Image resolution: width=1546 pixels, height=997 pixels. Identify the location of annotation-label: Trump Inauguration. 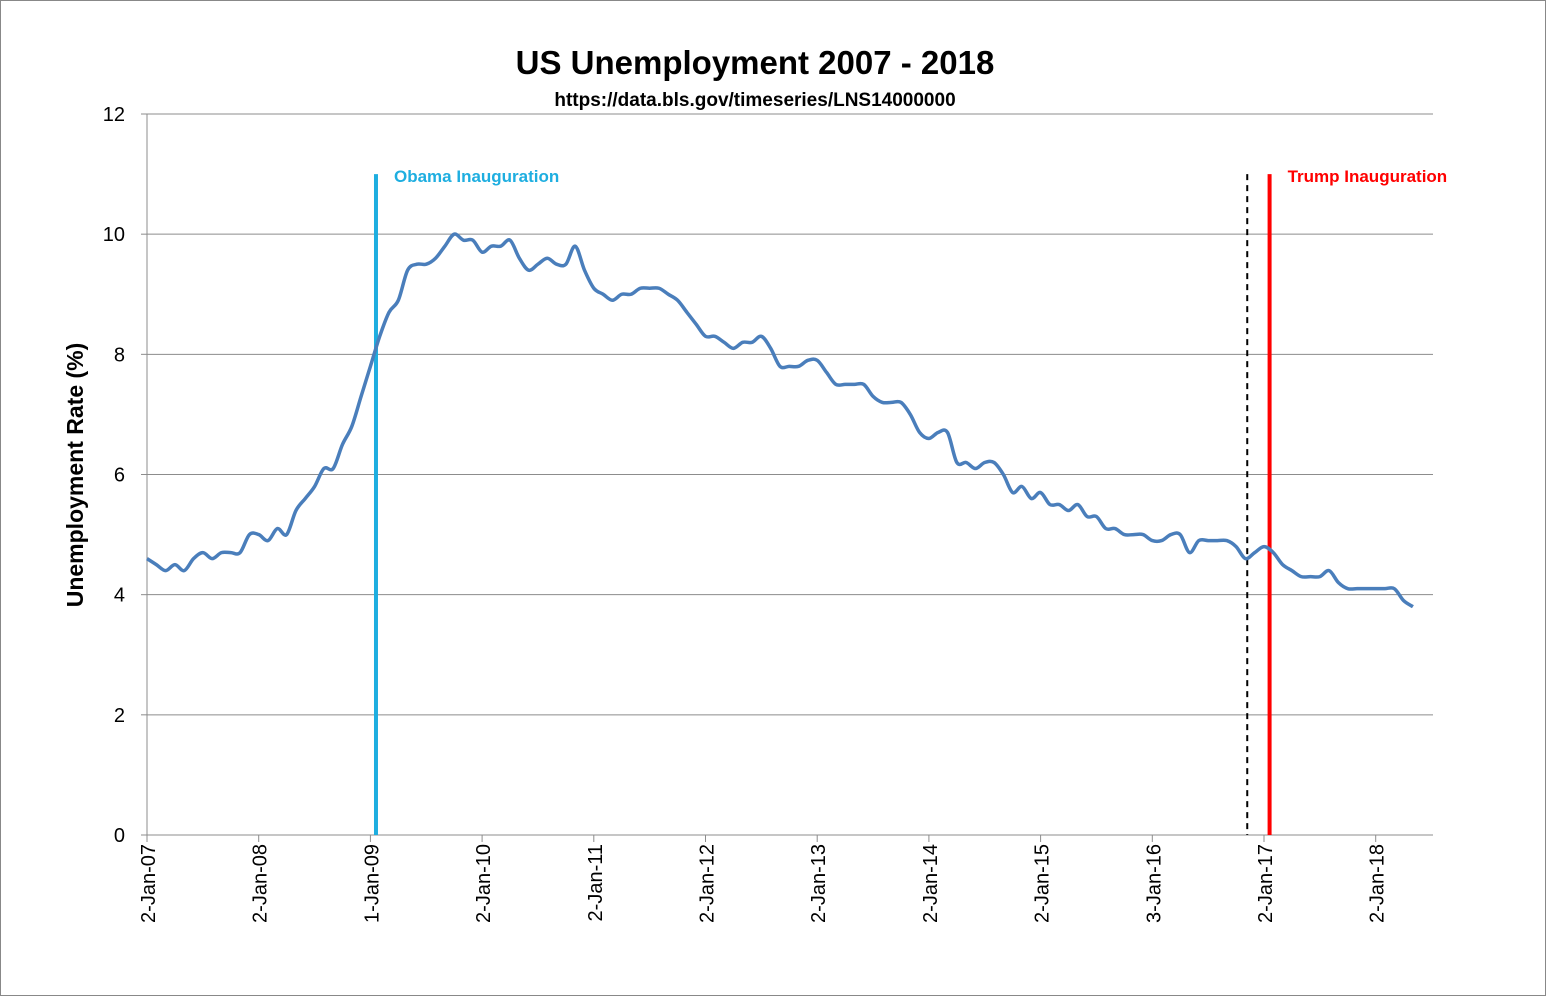
(1368, 176).